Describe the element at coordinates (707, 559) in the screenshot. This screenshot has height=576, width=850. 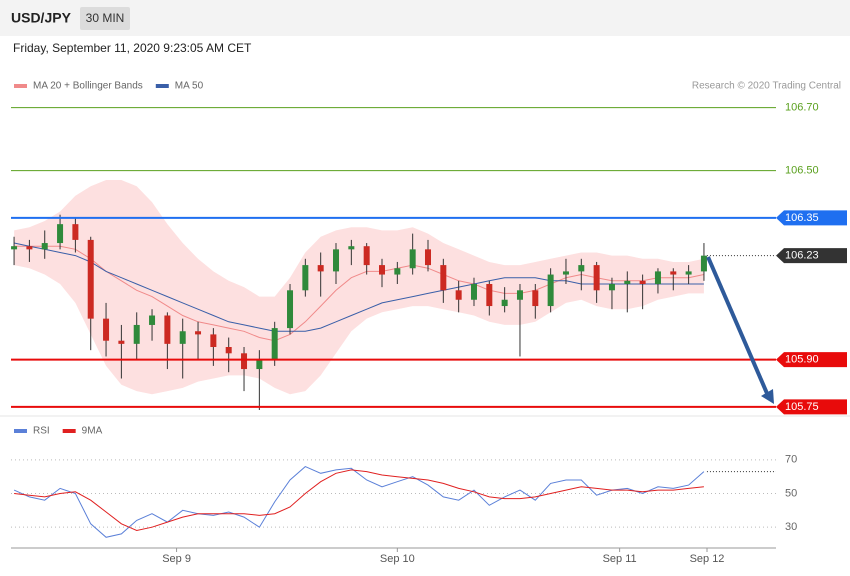
I see `x-tick-label: Sep 12` at that location.